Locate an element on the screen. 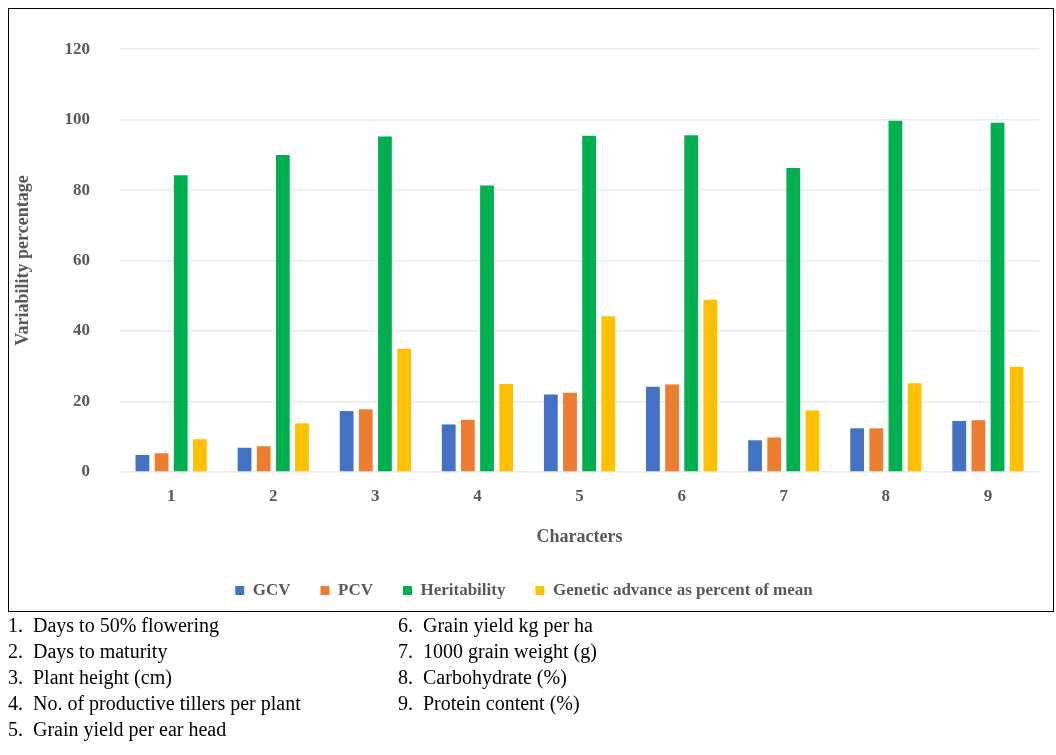 The height and width of the screenshot is (755, 1056). y-tick-label: 60 is located at coordinates (82, 259).